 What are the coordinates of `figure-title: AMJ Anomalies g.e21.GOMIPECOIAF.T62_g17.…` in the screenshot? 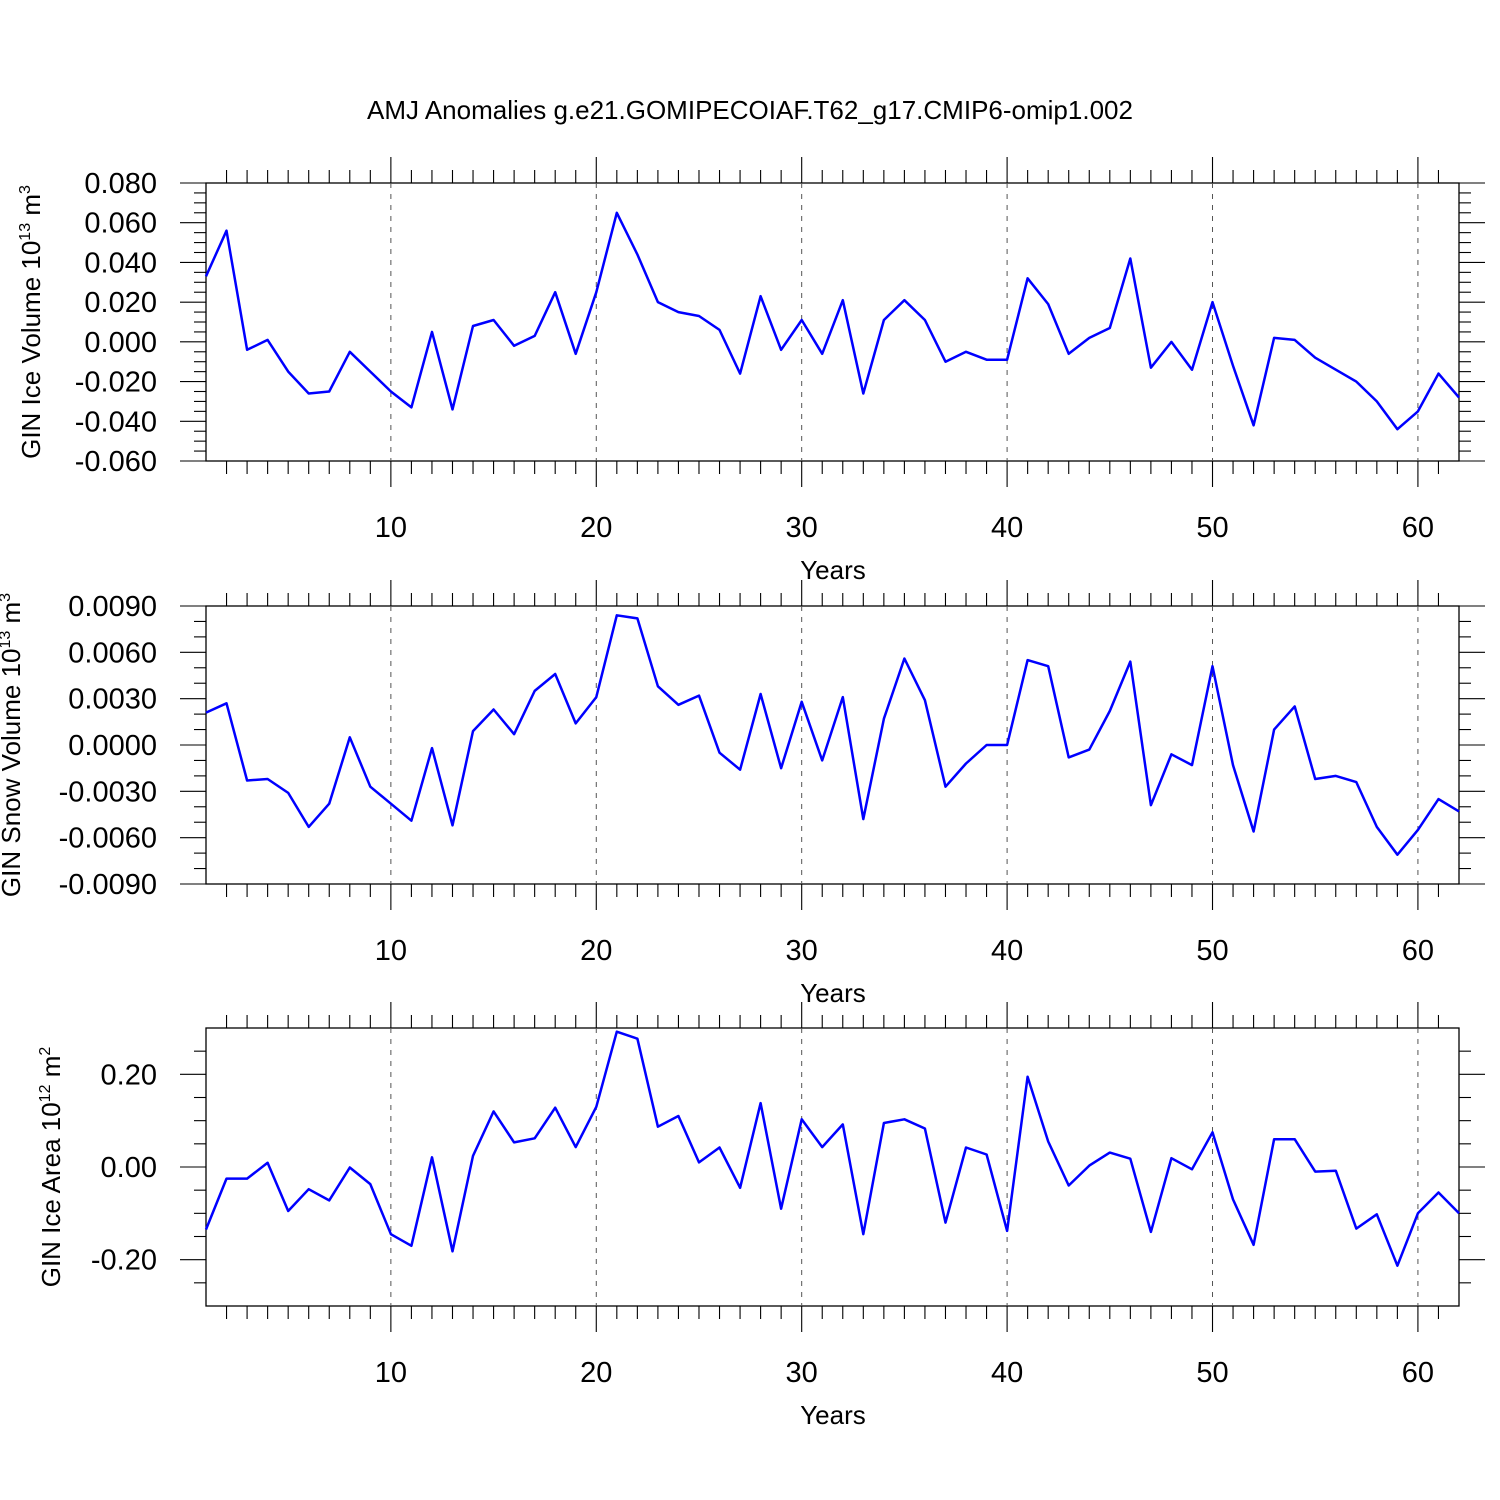 It's located at (750, 110).